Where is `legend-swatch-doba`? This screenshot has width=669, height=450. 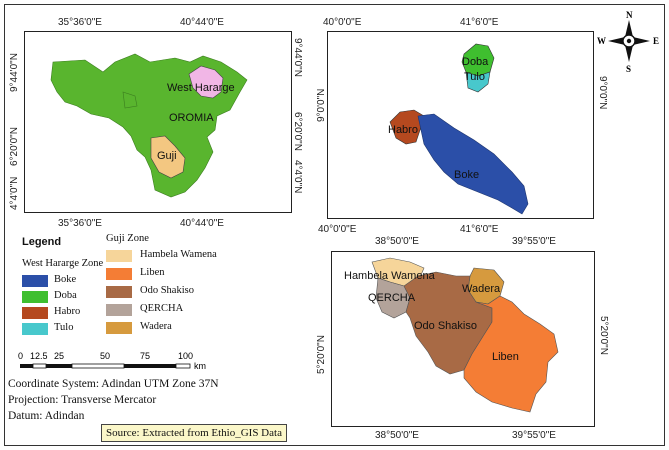
legend-swatch-doba is located at coordinates (35, 297).